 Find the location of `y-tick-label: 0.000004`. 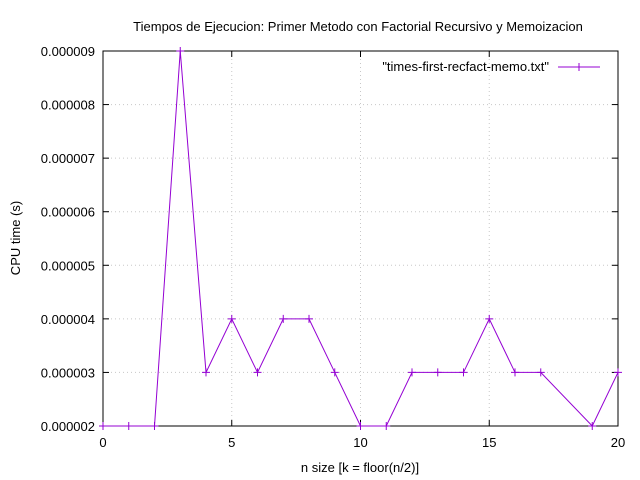

y-tick-label: 0.000004 is located at coordinates (68, 319).